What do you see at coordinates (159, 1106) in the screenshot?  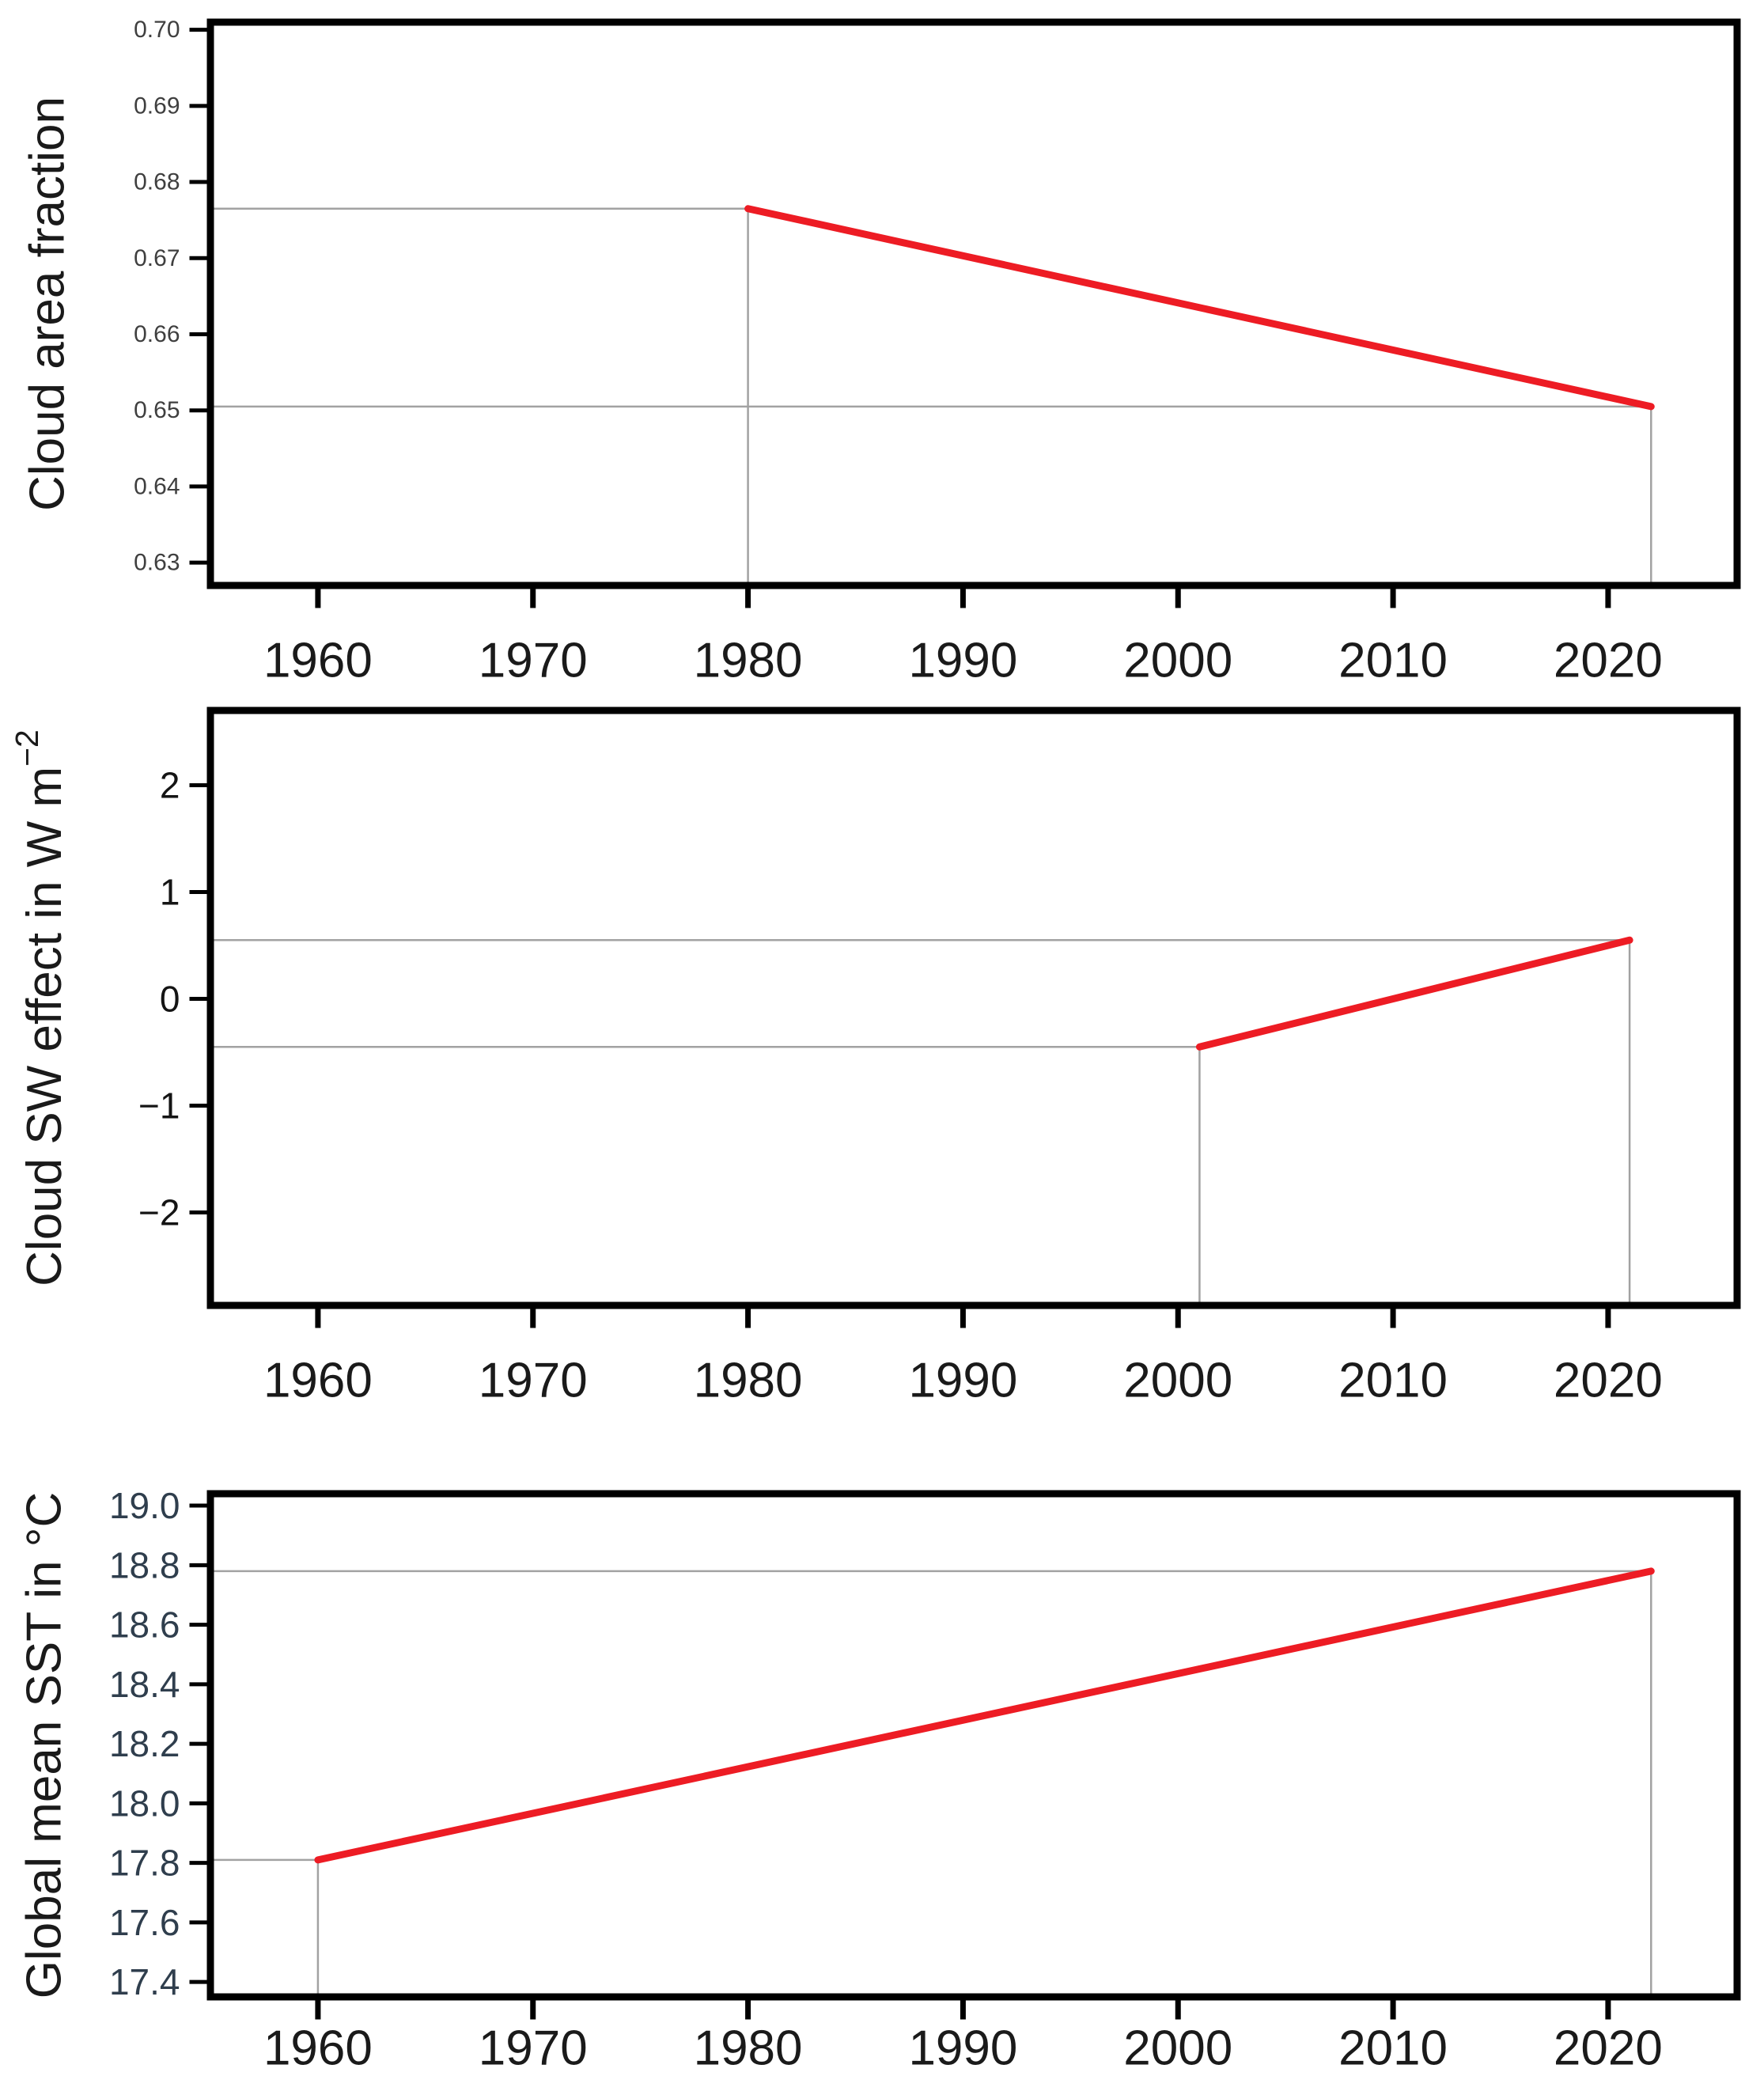 I see `y-tick-label: −1` at bounding box center [159, 1106].